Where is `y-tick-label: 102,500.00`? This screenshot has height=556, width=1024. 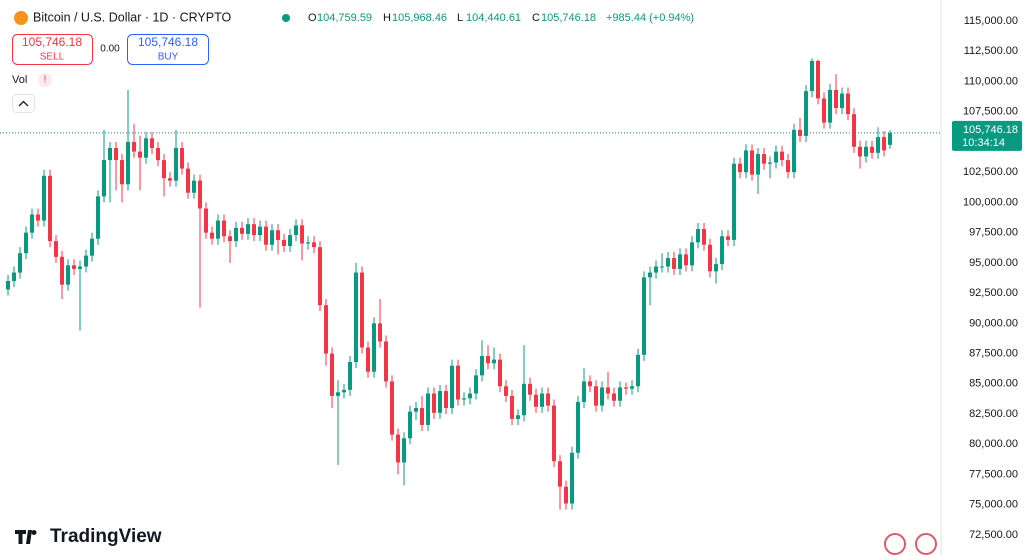 y-tick-label: 102,500.00 is located at coordinates (990, 172).